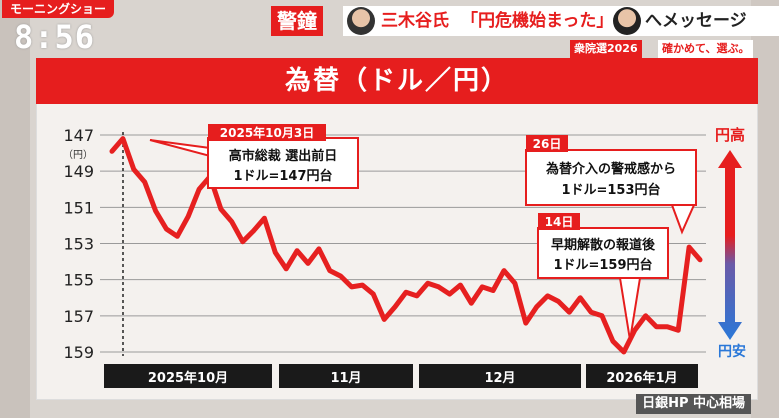 This screenshot has width=779, height=418. What do you see at coordinates (78, 135) in the screenshot?
I see `y-tick-label: 147` at bounding box center [78, 135].